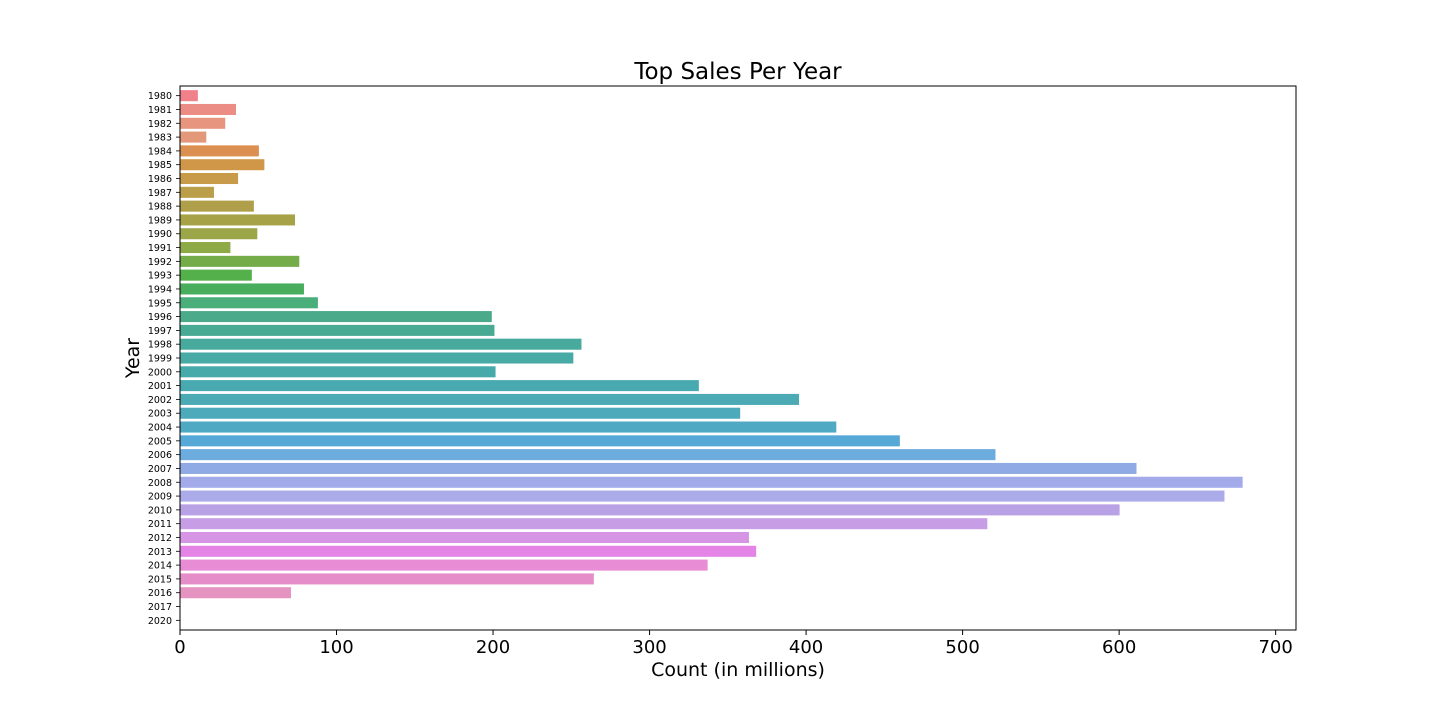 The height and width of the screenshot is (720, 1440). I want to click on y-tick-label: 1985, so click(160, 165).